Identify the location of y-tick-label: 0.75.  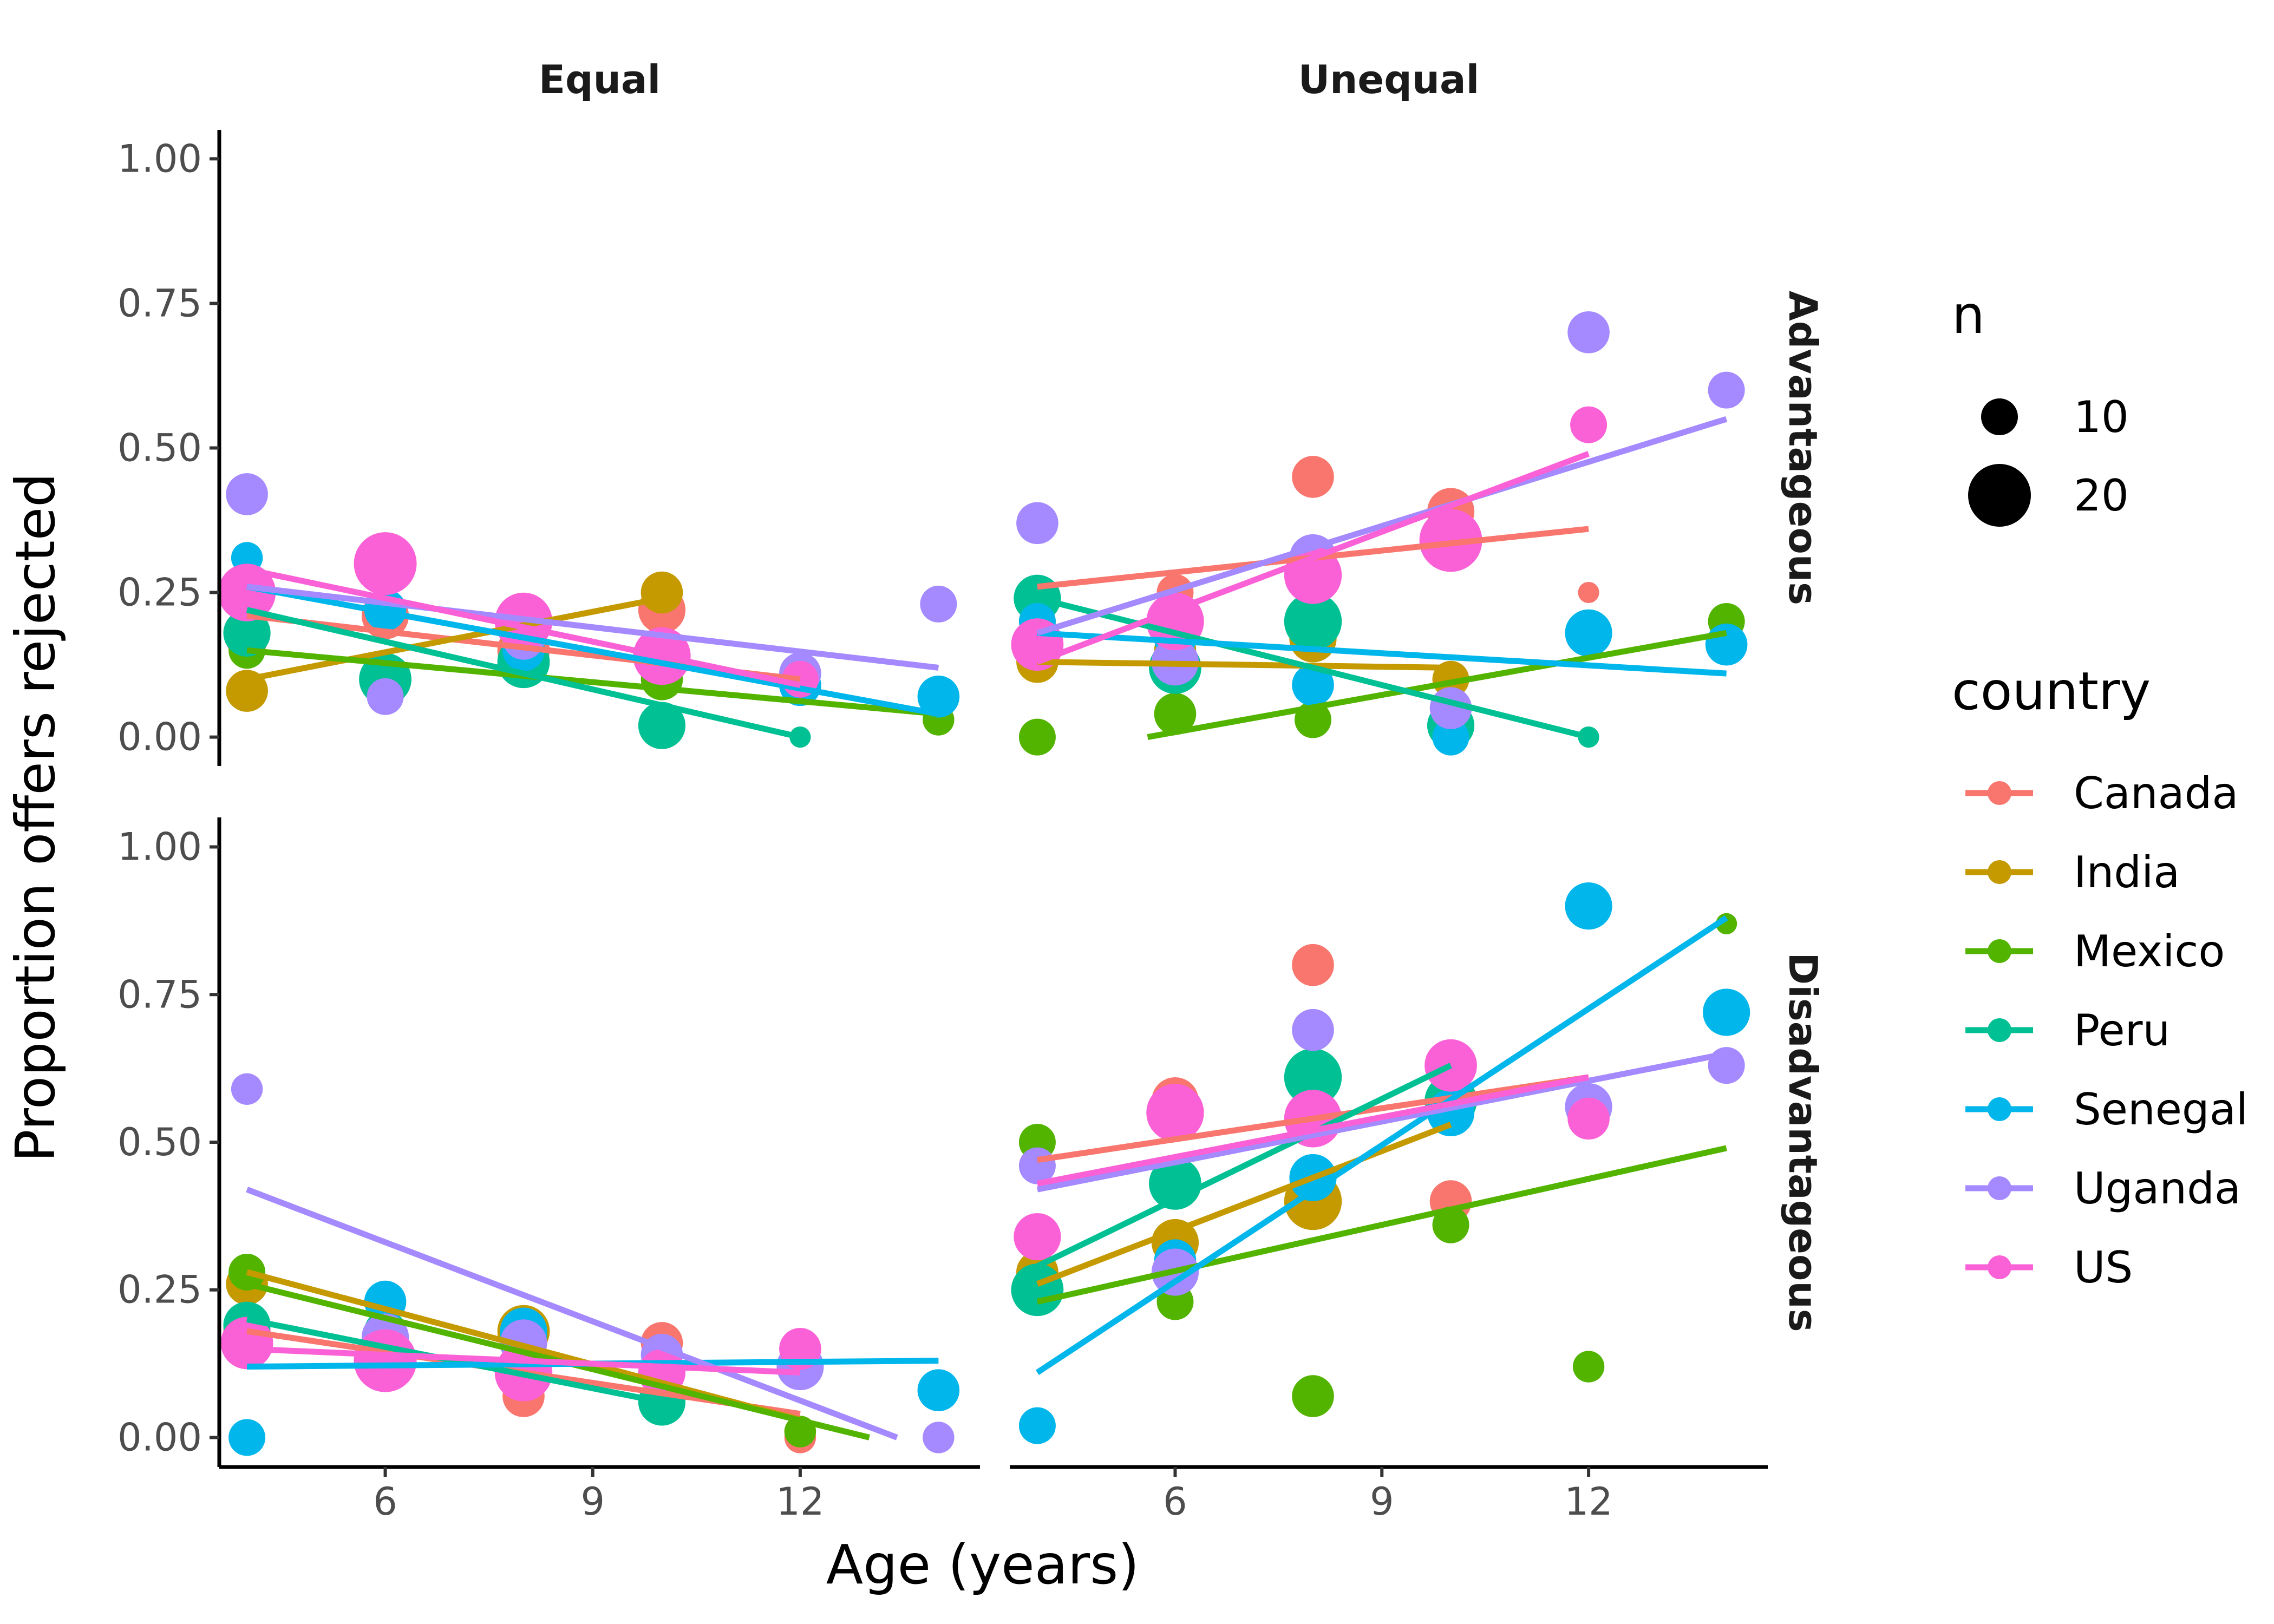
(160, 994).